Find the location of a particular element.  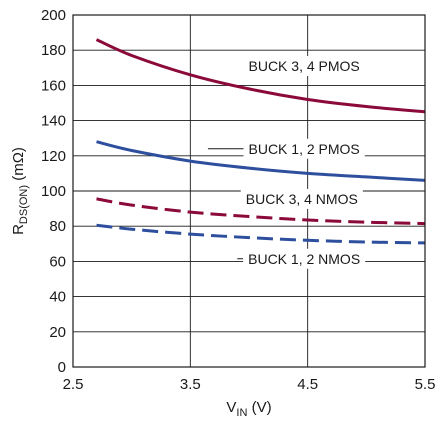

x-tick-label: 2.5 is located at coordinates (73, 384).